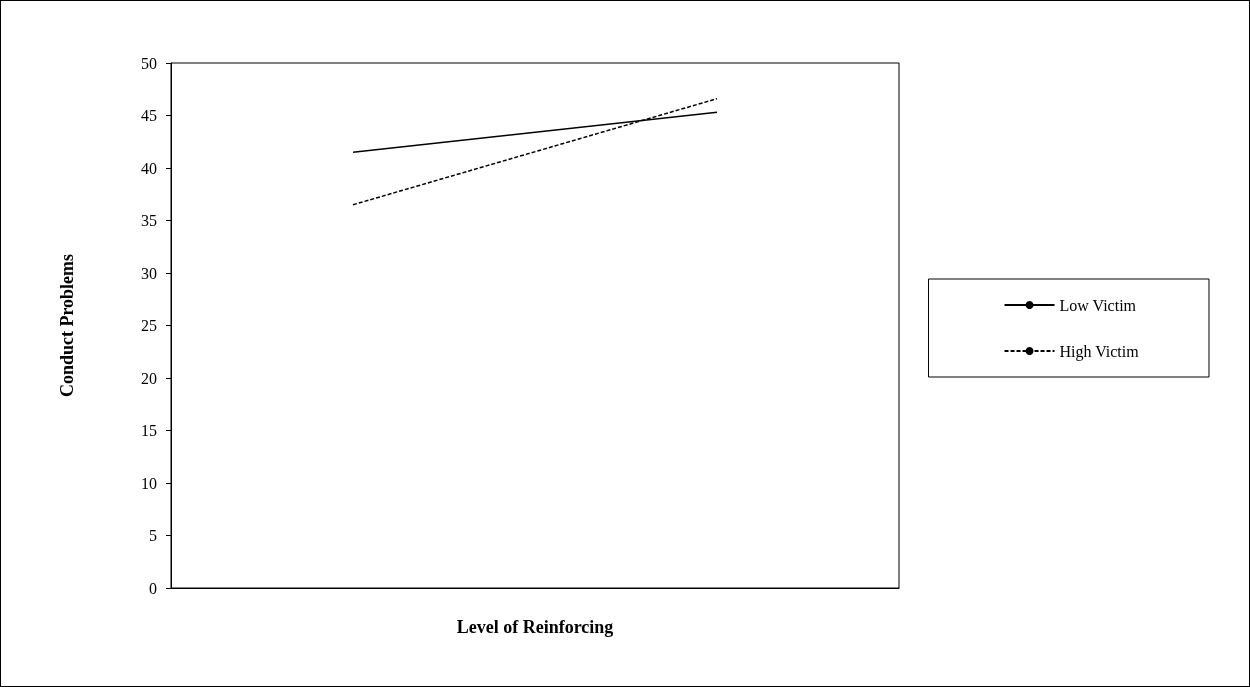 This screenshot has height=687, width=1250. Describe the element at coordinates (149, 378) in the screenshot. I see `y-tick-label: 20` at that location.